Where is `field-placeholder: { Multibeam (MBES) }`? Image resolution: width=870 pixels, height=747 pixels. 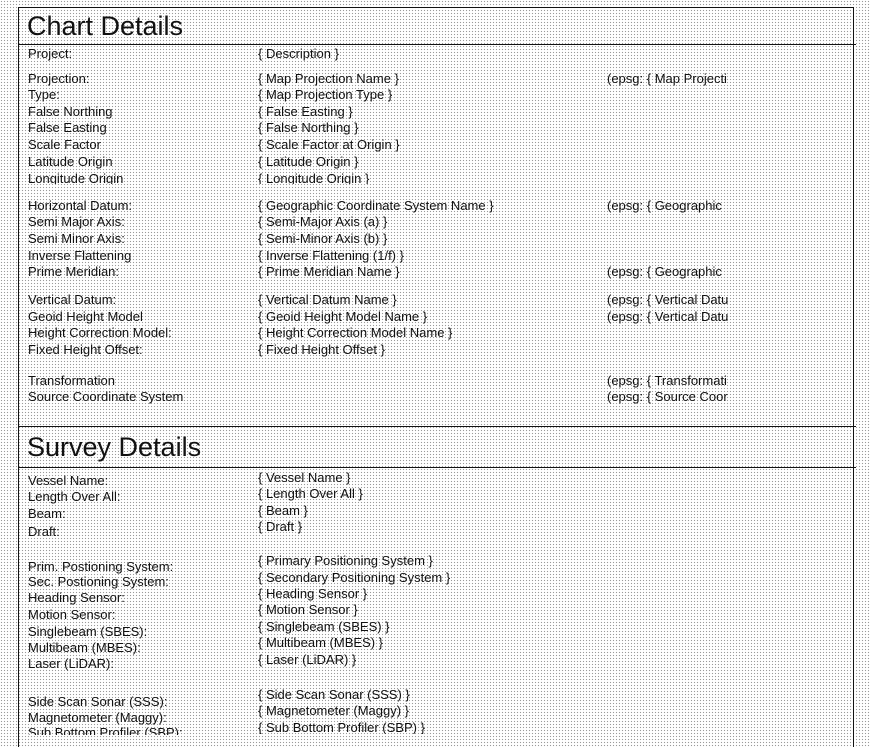 field-placeholder: { Multibeam (MBES) } is located at coordinates (320, 642).